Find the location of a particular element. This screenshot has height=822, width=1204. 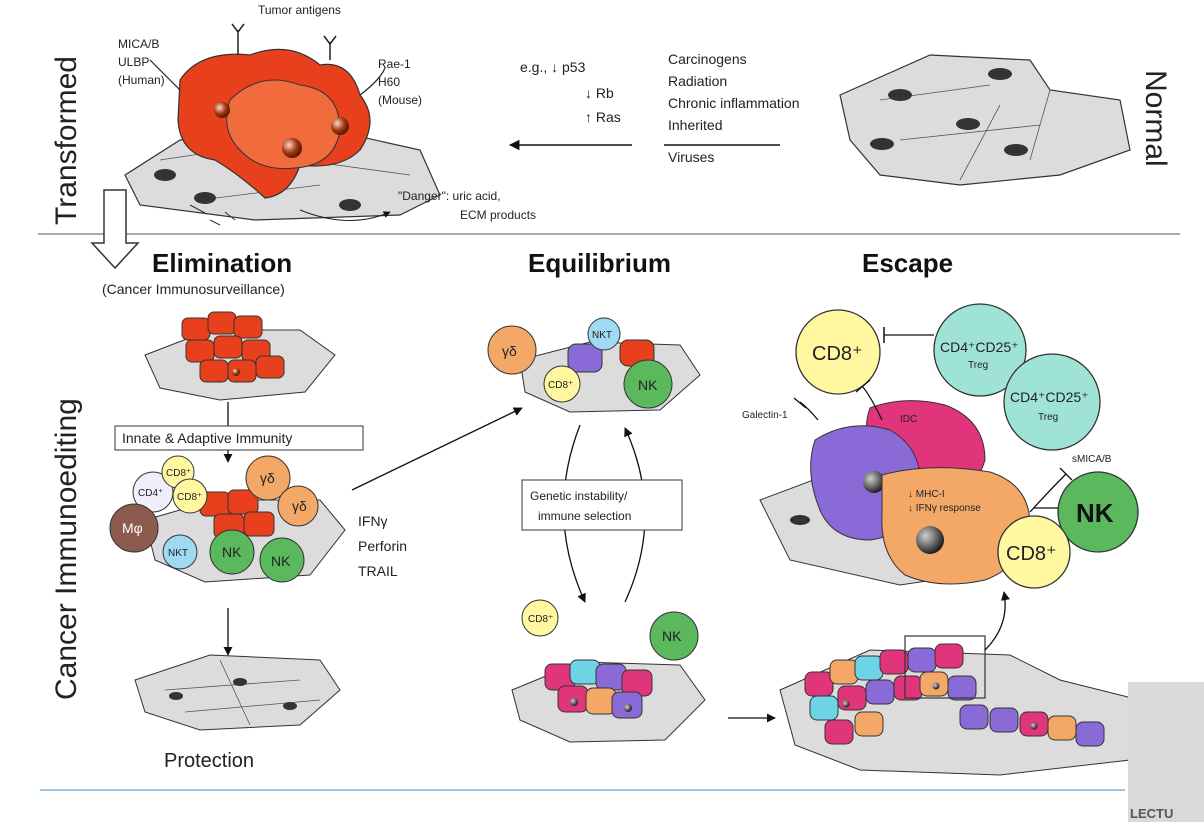

ligand-mouse: (Mouse) is located at coordinates (400, 100).